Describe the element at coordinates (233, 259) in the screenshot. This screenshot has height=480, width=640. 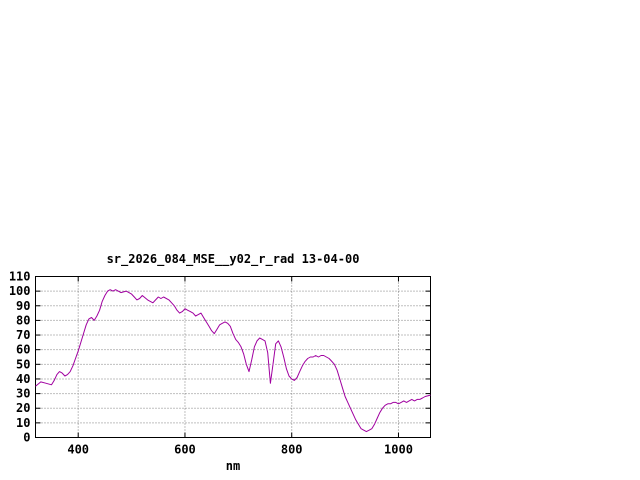
I see `chart-title: sr_2026_084_MSE__y02_r_rad 13-04-00` at that location.